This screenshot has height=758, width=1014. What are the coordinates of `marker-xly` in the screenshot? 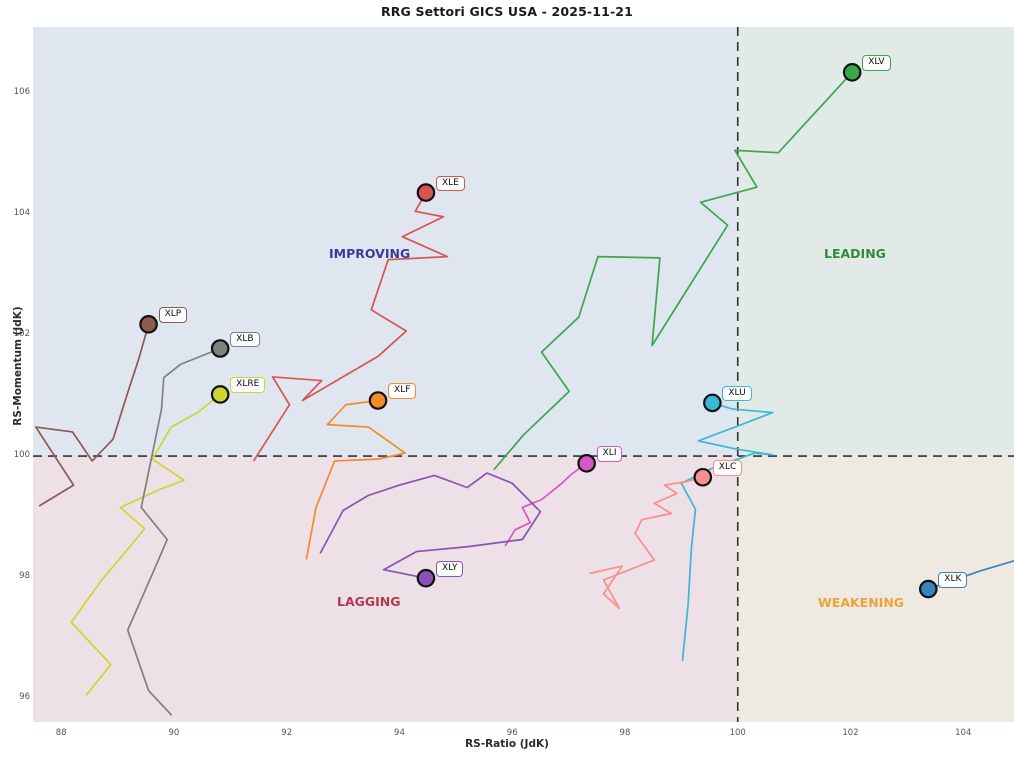 It's located at (426, 578).